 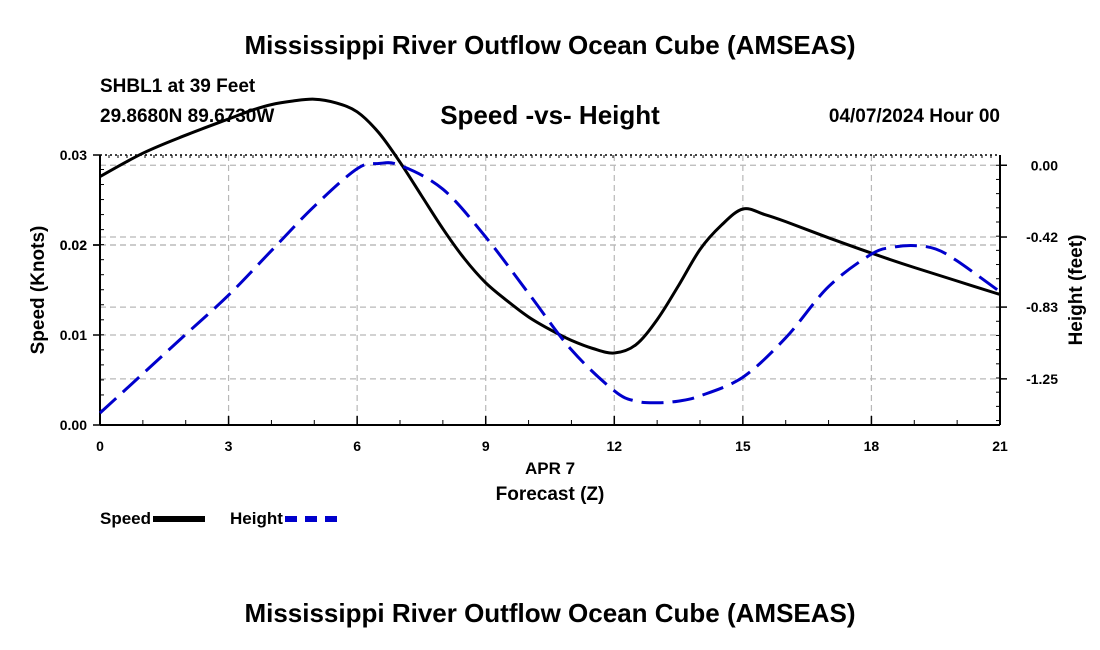 I want to click on legend-height-swatch, so click(x=310, y=519).